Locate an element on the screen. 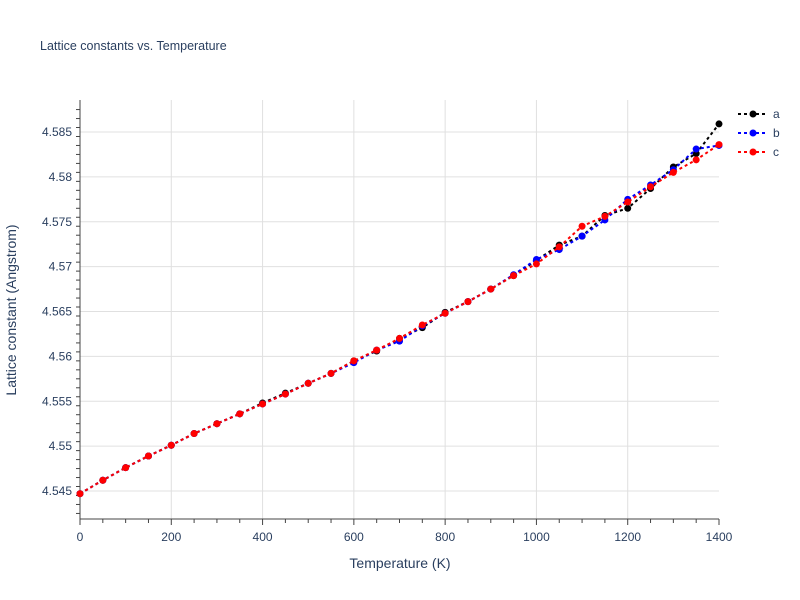  x-tick-label: 1400 is located at coordinates (719, 537).